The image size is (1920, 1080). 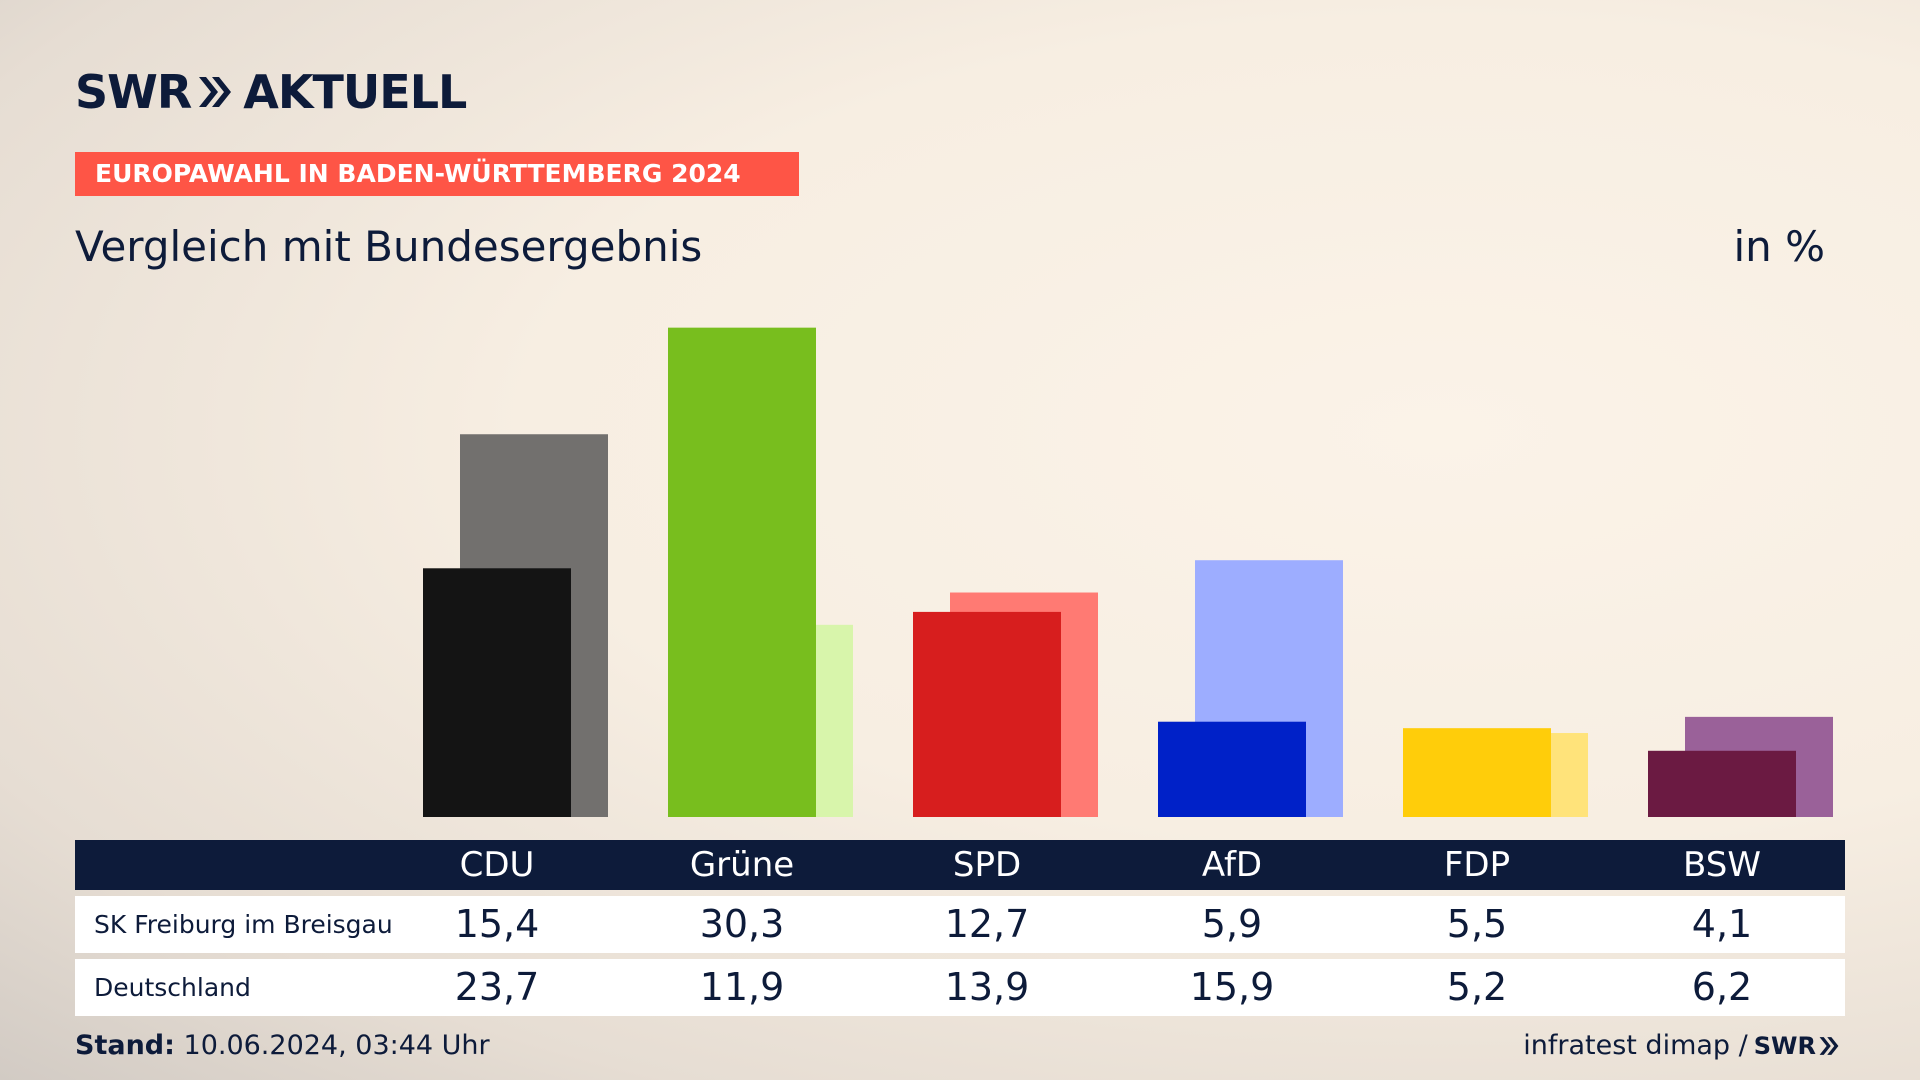 What do you see at coordinates (389, 246) in the screenshot?
I see `chart-subtitle: Vergleich mit Bundesergebnis` at bounding box center [389, 246].